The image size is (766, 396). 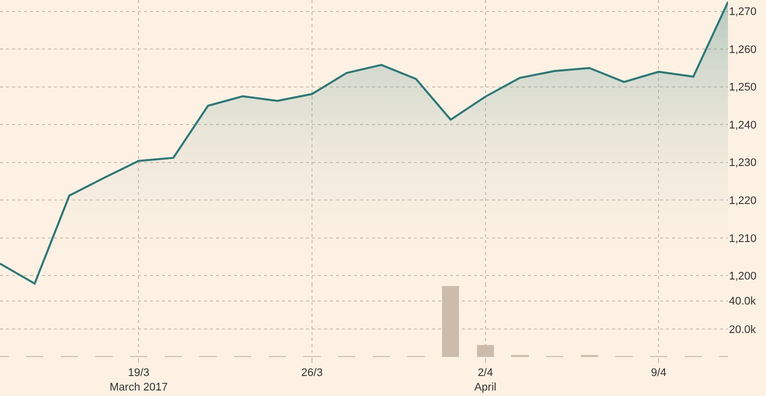 I want to click on y-tick-label: 1,270, so click(x=743, y=12).